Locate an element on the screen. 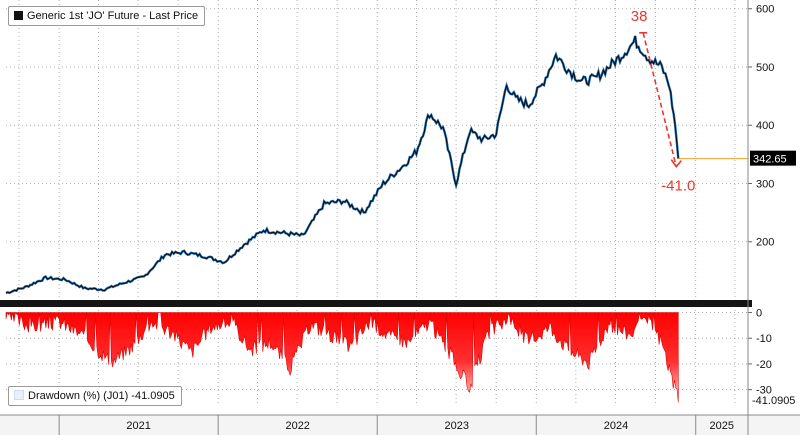 This screenshot has height=435, width=800. price-legend: Generic 1st 'JO' Future - Last Price is located at coordinates (107, 16).